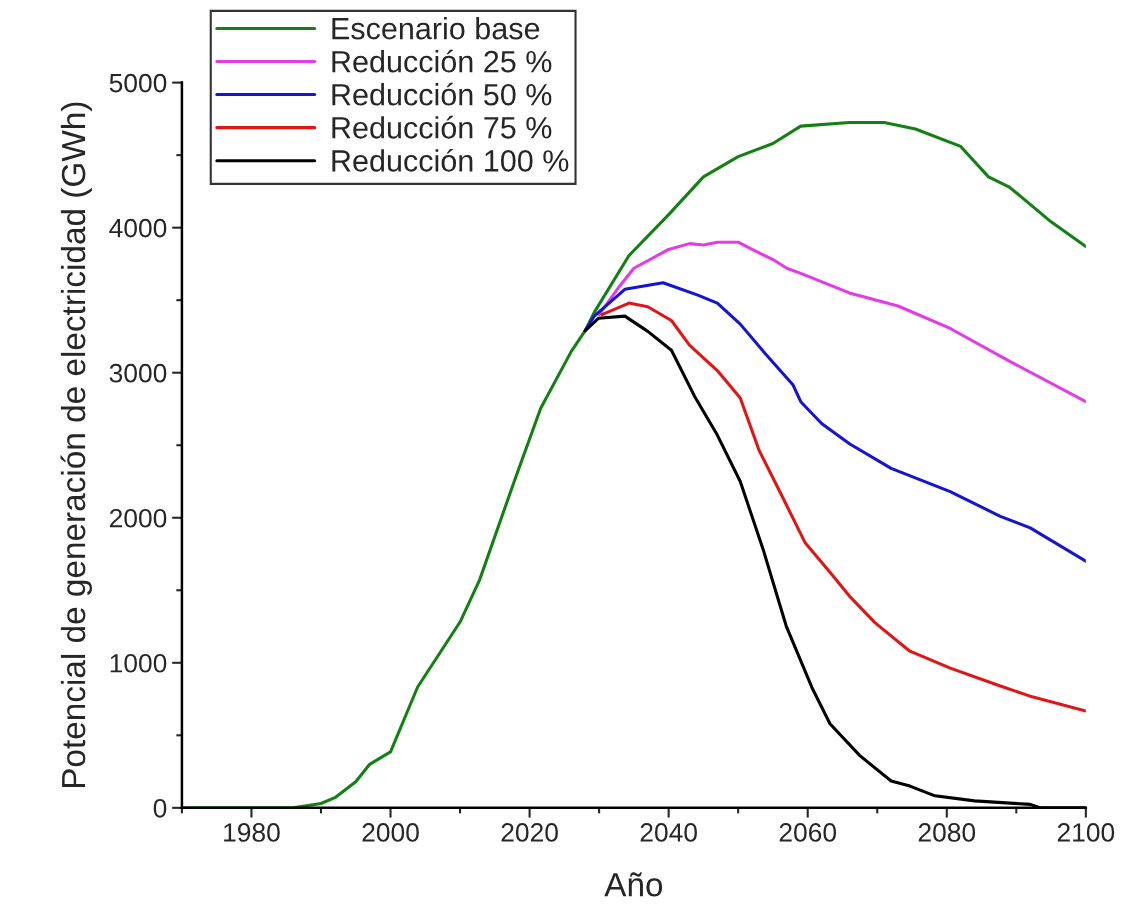 The width and height of the screenshot is (1137, 918). What do you see at coordinates (947, 832) in the screenshot?
I see `x-tick-label: 2080` at bounding box center [947, 832].